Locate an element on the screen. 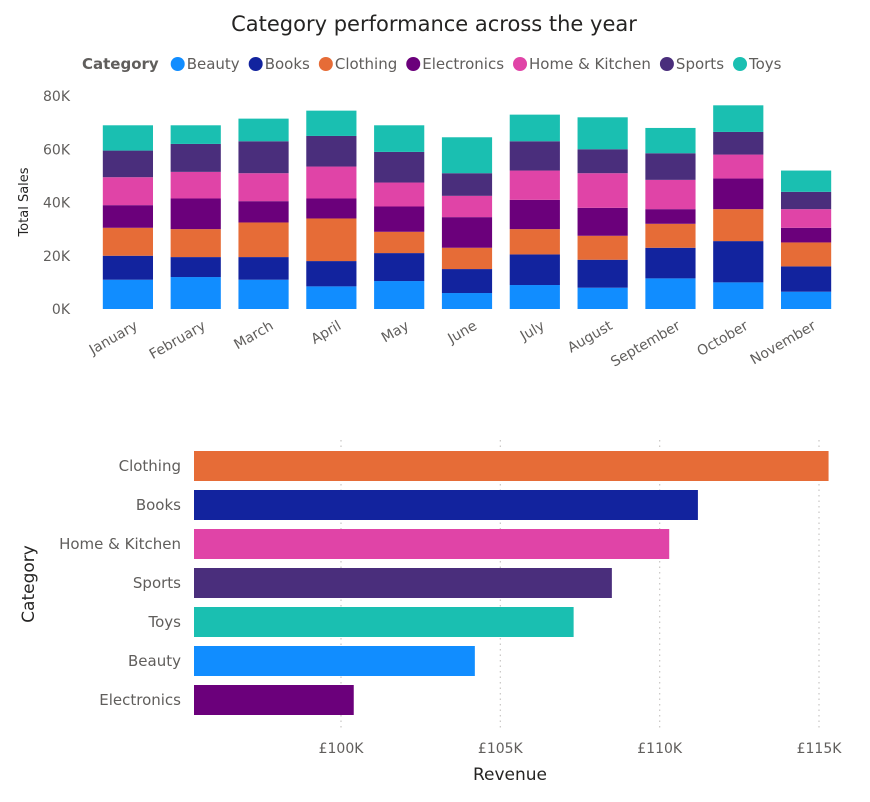 The image size is (870, 802). bar-segment-home-kitchen-august is located at coordinates (602, 190).